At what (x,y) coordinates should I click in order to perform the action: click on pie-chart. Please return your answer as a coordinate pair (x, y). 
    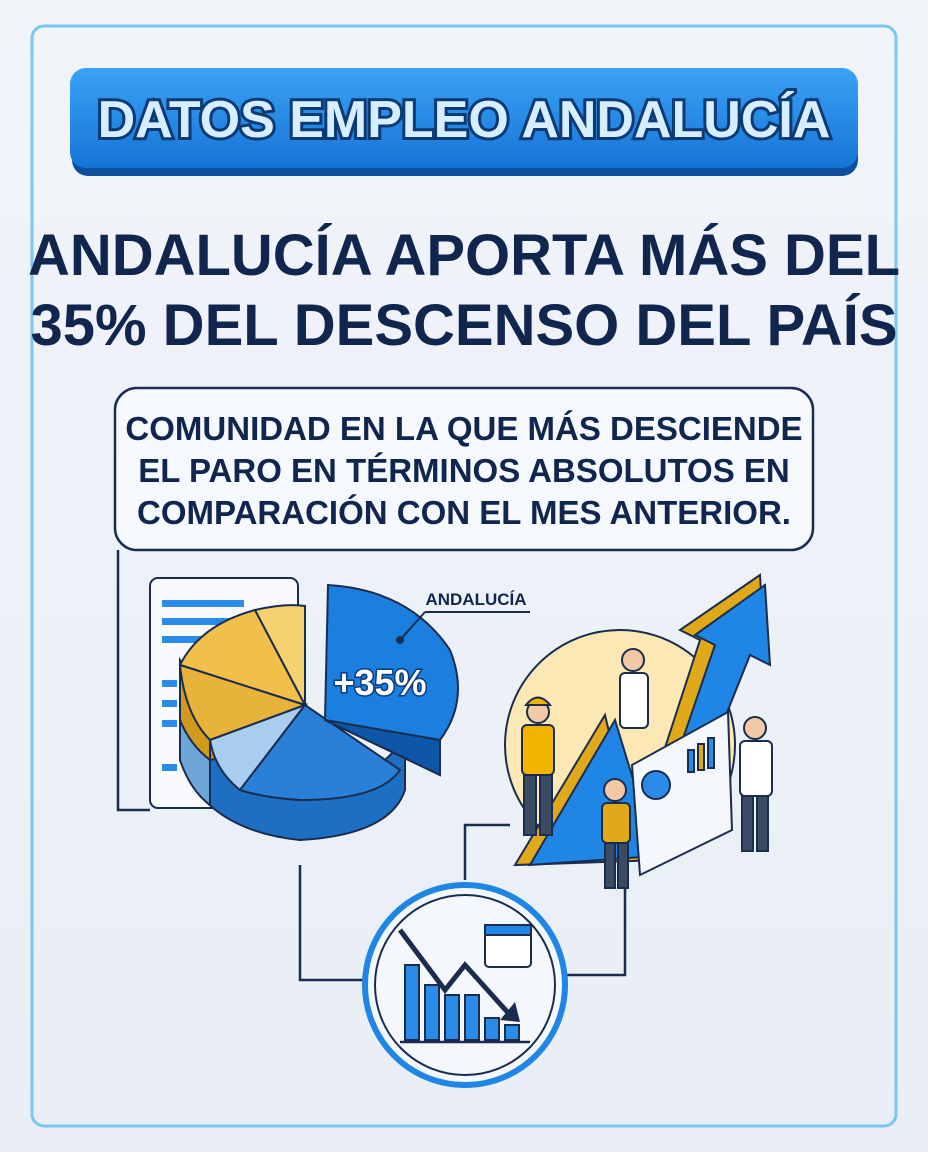
    Looking at the image, I should click on (318, 712).